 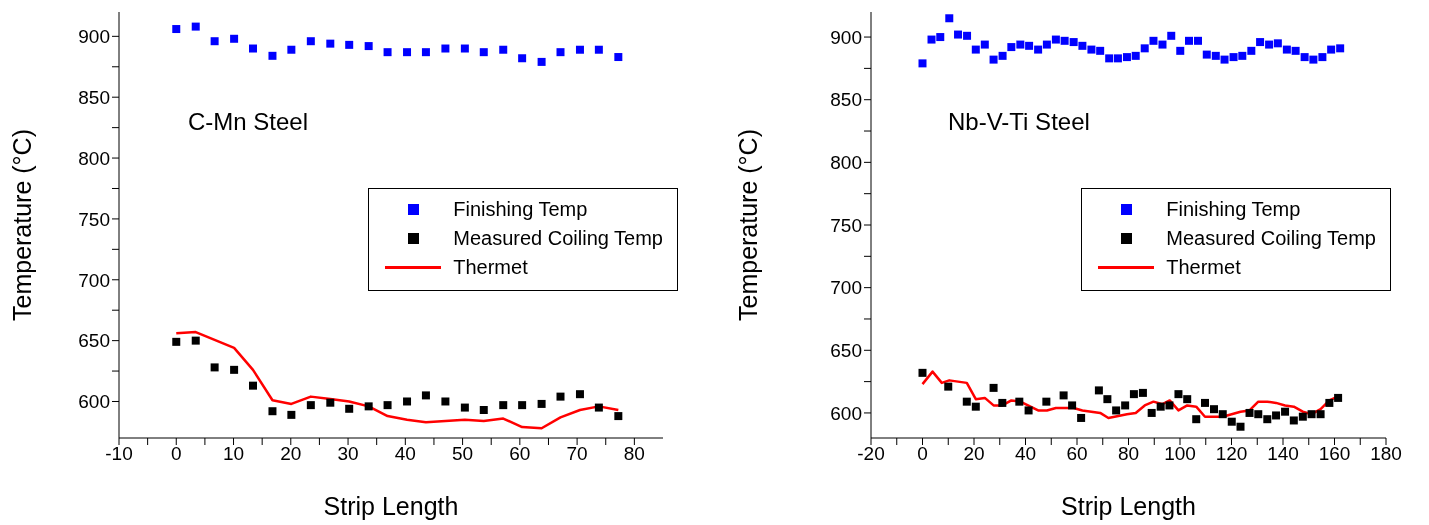 I want to click on legend-label: Measured Coiling Temp, so click(x=1271, y=238).